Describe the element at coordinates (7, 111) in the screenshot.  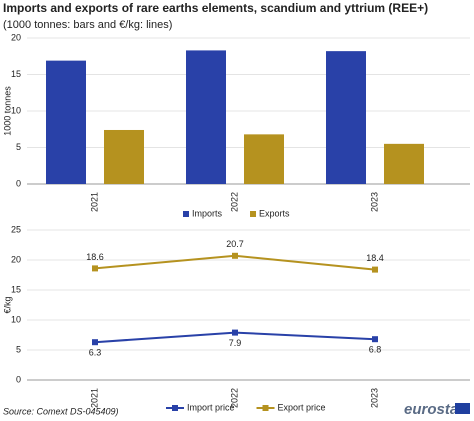
I see `y-axis-label: 1000 tonnes` at that location.